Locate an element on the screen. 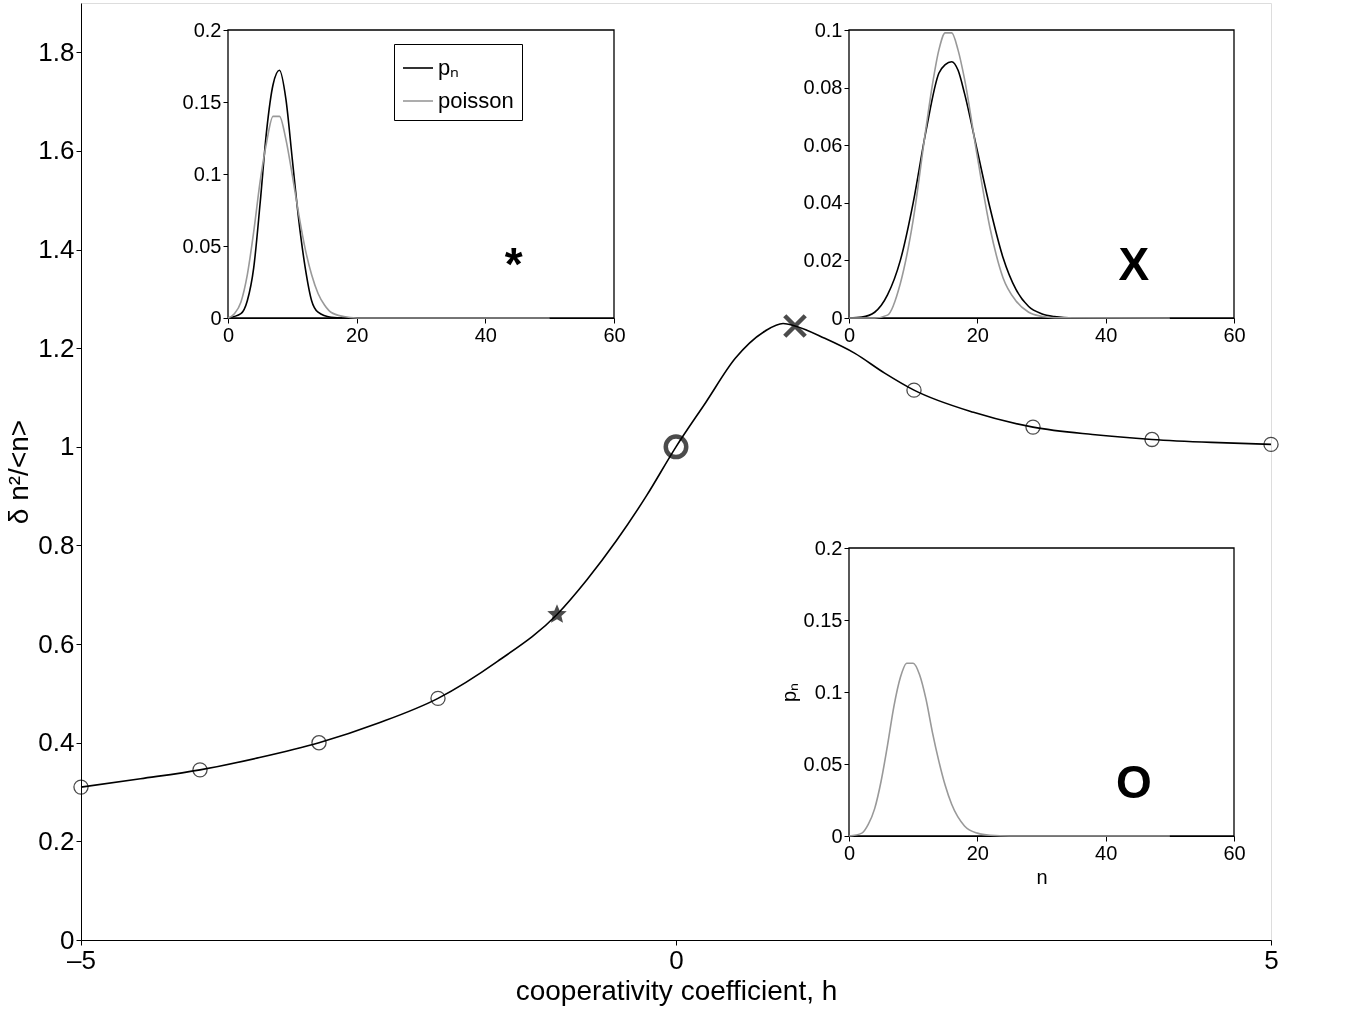 The height and width of the screenshot is (1036, 1361). x-tick-label: 5 is located at coordinates (1271, 959).